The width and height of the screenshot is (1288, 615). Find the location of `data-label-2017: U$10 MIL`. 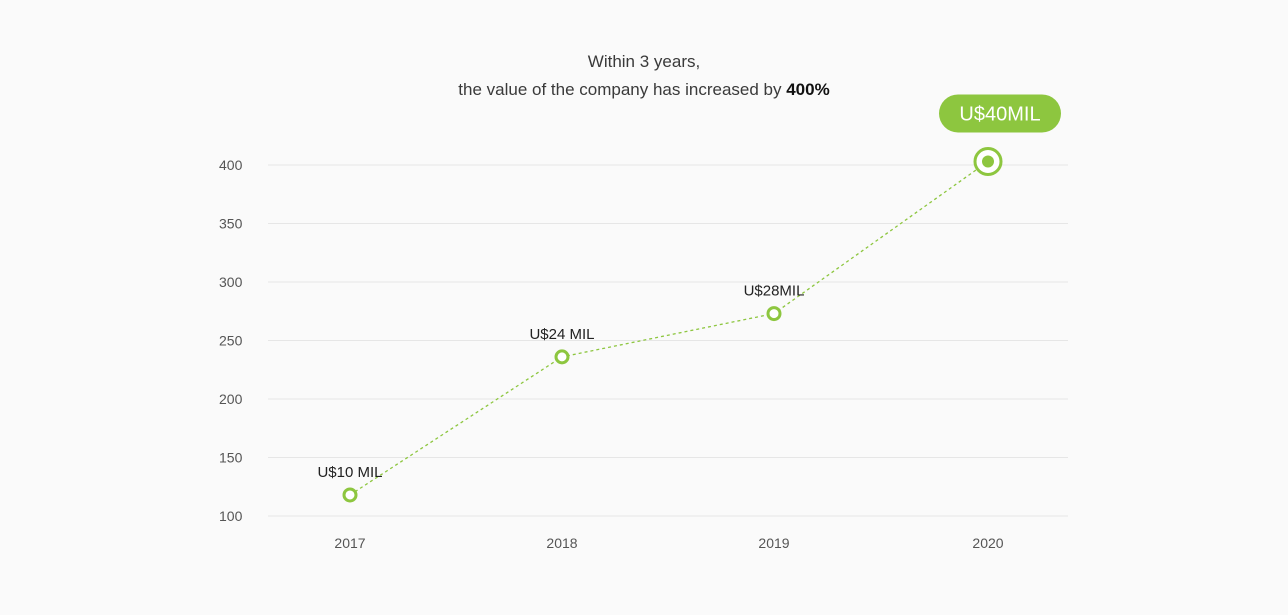

data-label-2017: U$10 MIL is located at coordinates (349, 472).